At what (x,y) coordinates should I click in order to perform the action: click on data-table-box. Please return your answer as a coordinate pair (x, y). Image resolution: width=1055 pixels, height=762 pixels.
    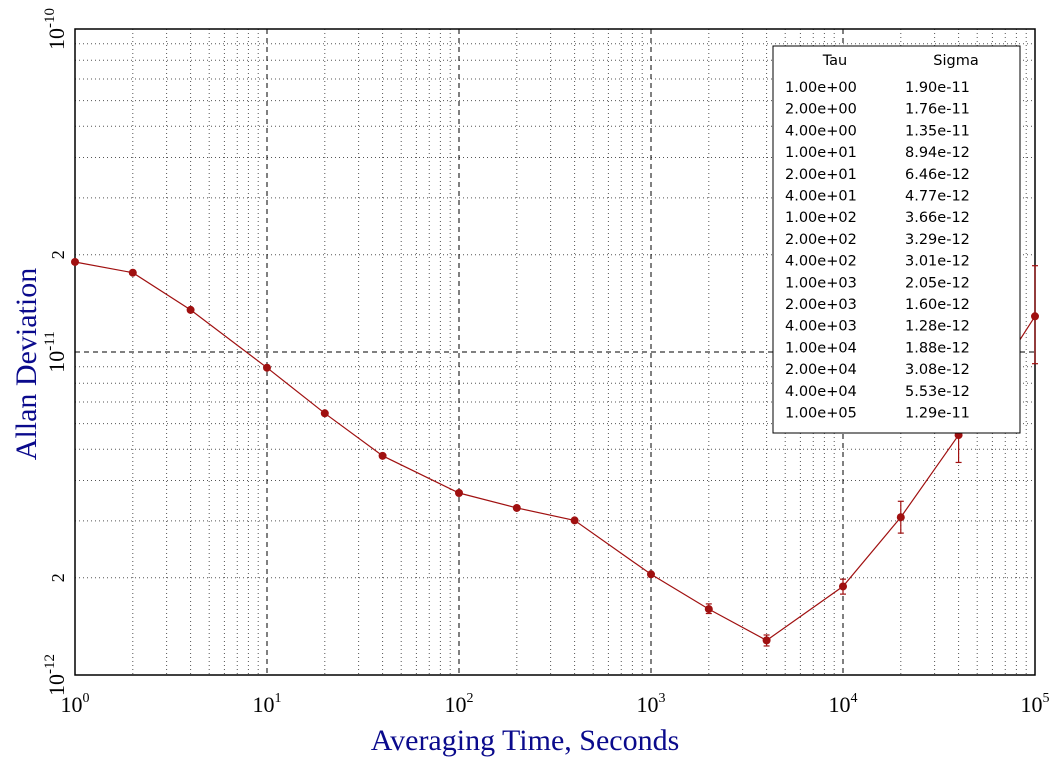
    Looking at the image, I should click on (896, 239).